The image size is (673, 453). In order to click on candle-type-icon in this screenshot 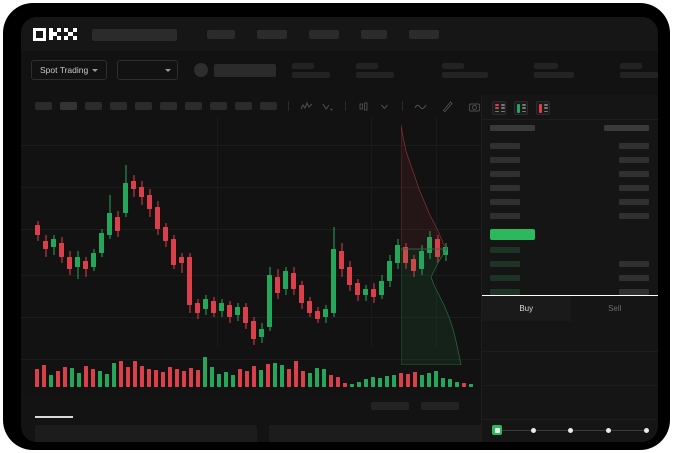, I will do `click(363, 106)`.